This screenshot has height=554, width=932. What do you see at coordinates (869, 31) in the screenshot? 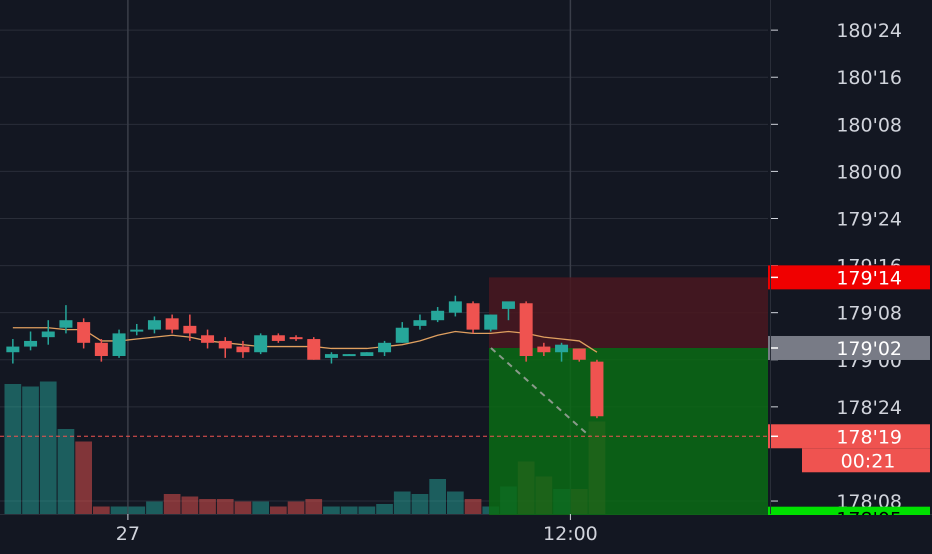
I see `price-tick-label: 180'24` at bounding box center [869, 31].